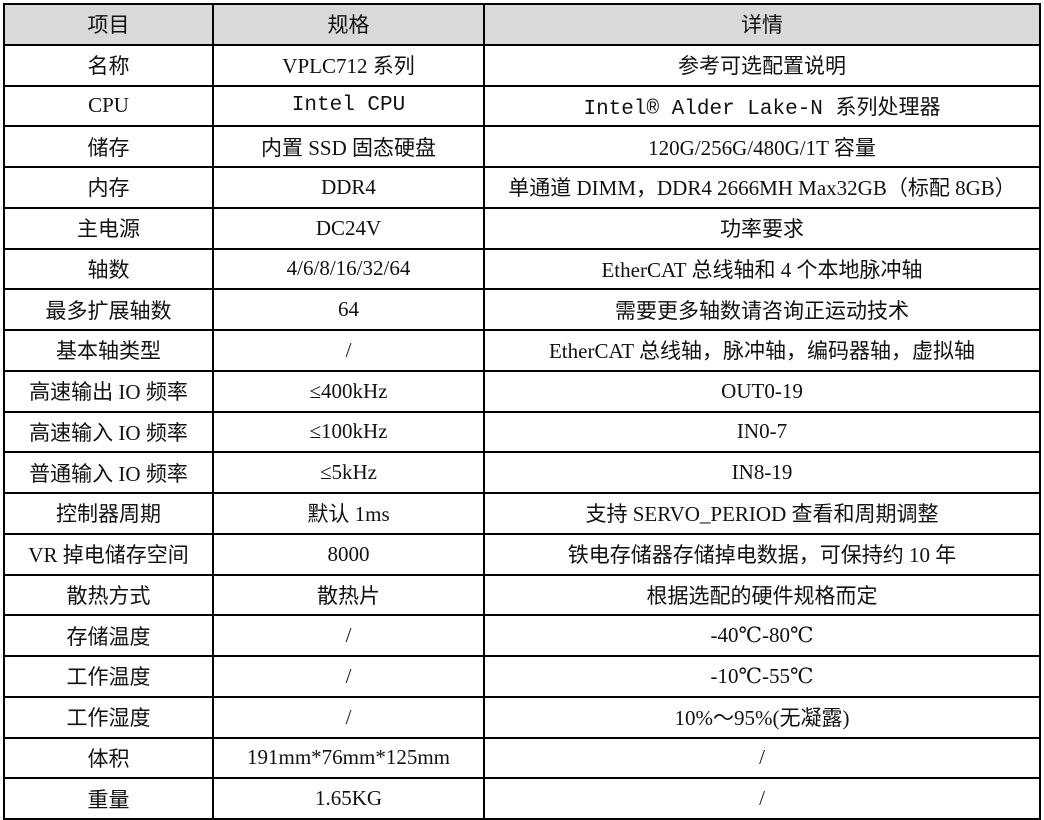 The width and height of the screenshot is (1044, 820). What do you see at coordinates (348, 65) in the screenshot?
I see `spec-cell: VPLC712 系列` at bounding box center [348, 65].